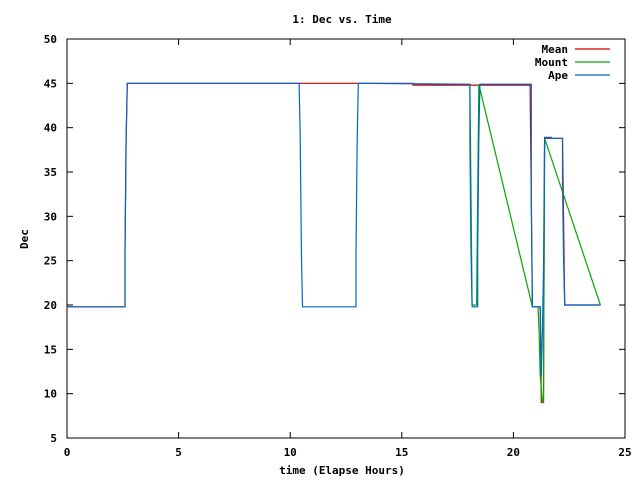 This screenshot has height=480, width=640. Describe the element at coordinates (535, 244) in the screenshot. I see `series-line-mount` at that location.